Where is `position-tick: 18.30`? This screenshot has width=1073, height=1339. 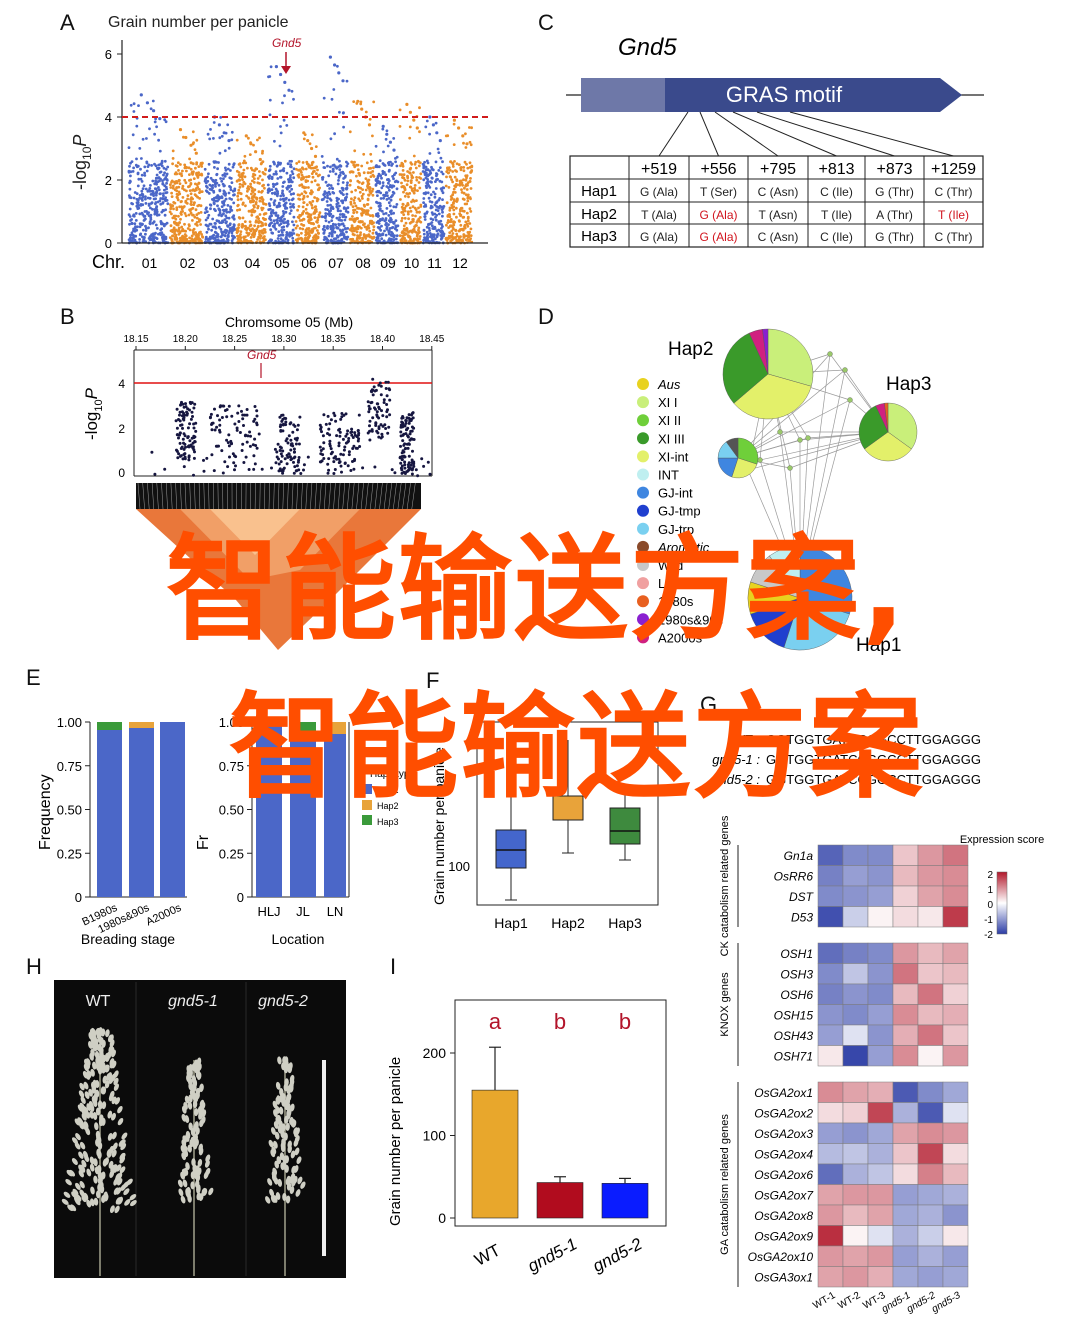 position-tick: 18.30 is located at coordinates (283, 339).